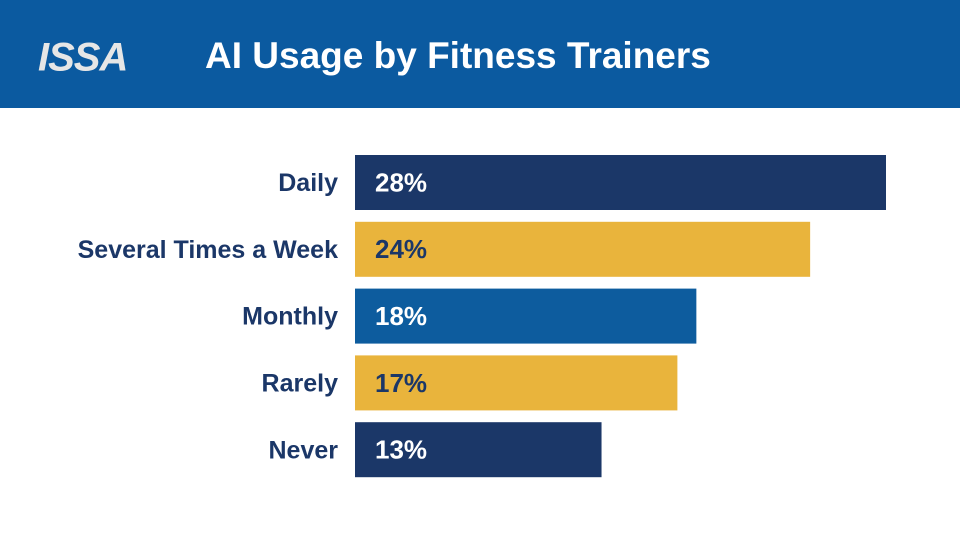  I want to click on value-label: 13%, so click(401, 450).